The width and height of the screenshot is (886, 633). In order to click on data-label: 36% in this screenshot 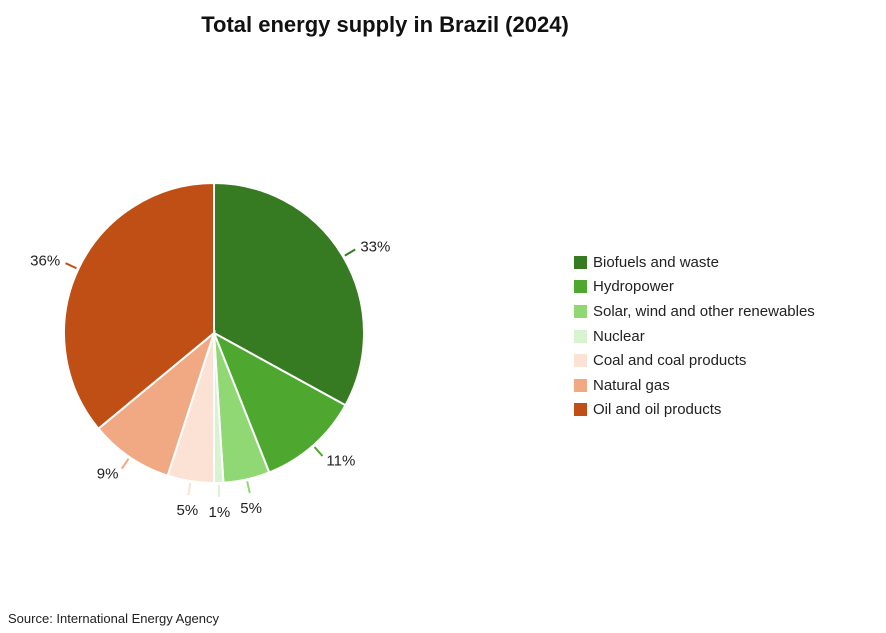, I will do `click(45, 261)`.